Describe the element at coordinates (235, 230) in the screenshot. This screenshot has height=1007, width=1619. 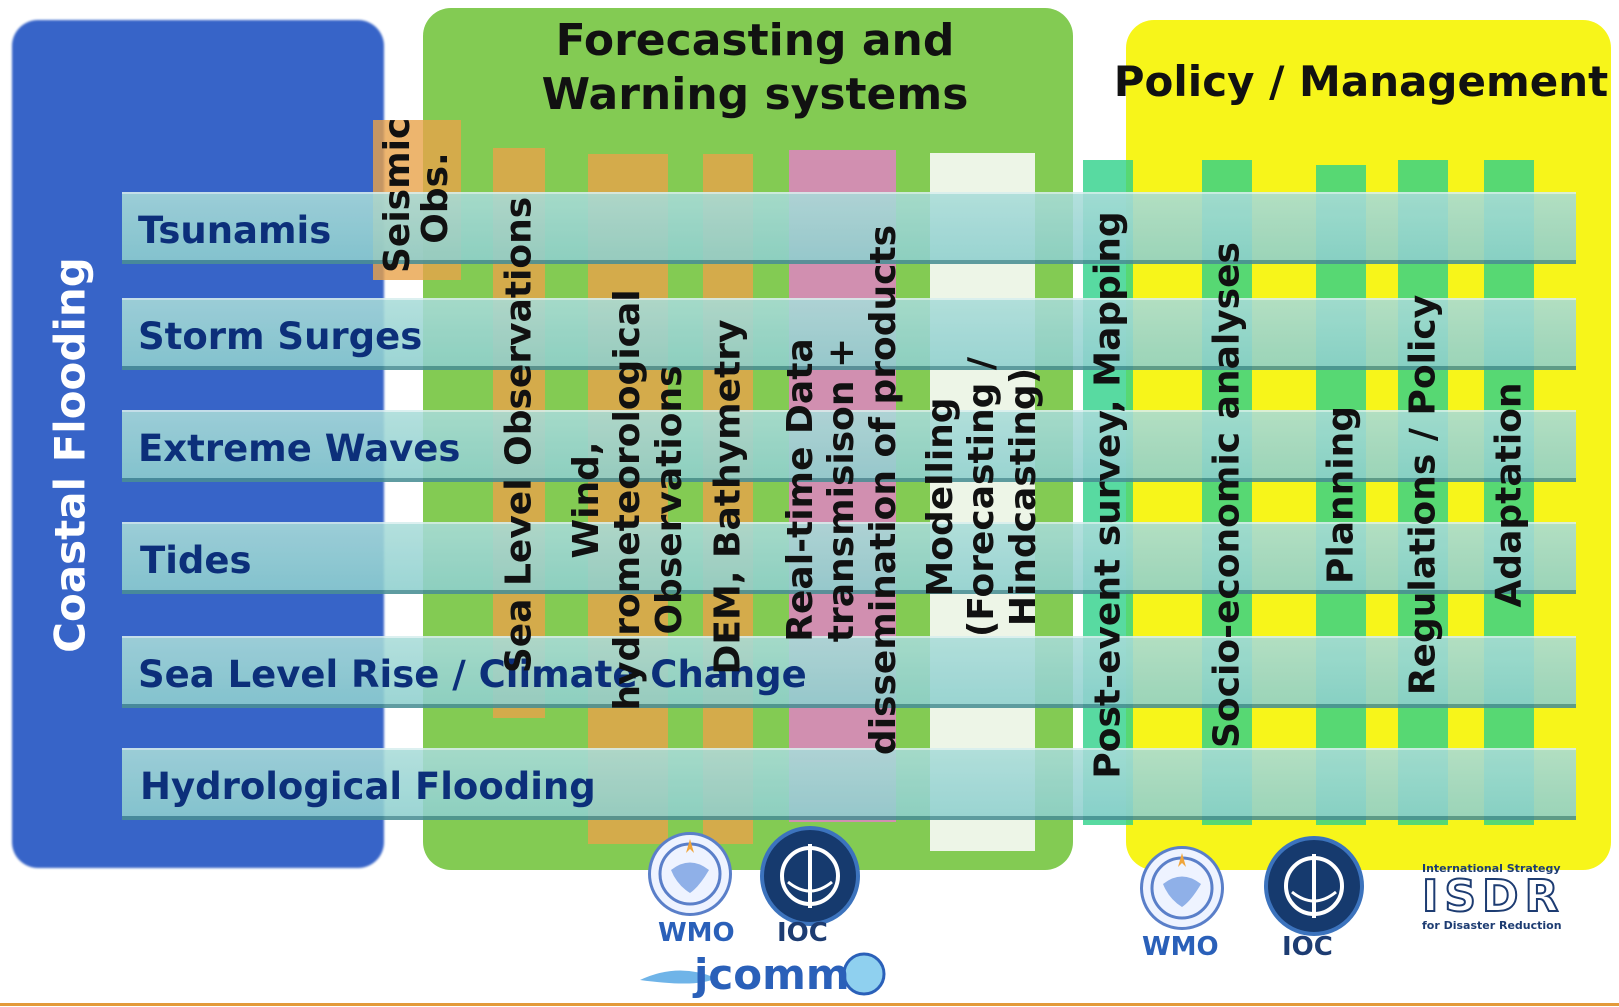
I see `hazard-label-tsunamis: Tsunamis` at that location.